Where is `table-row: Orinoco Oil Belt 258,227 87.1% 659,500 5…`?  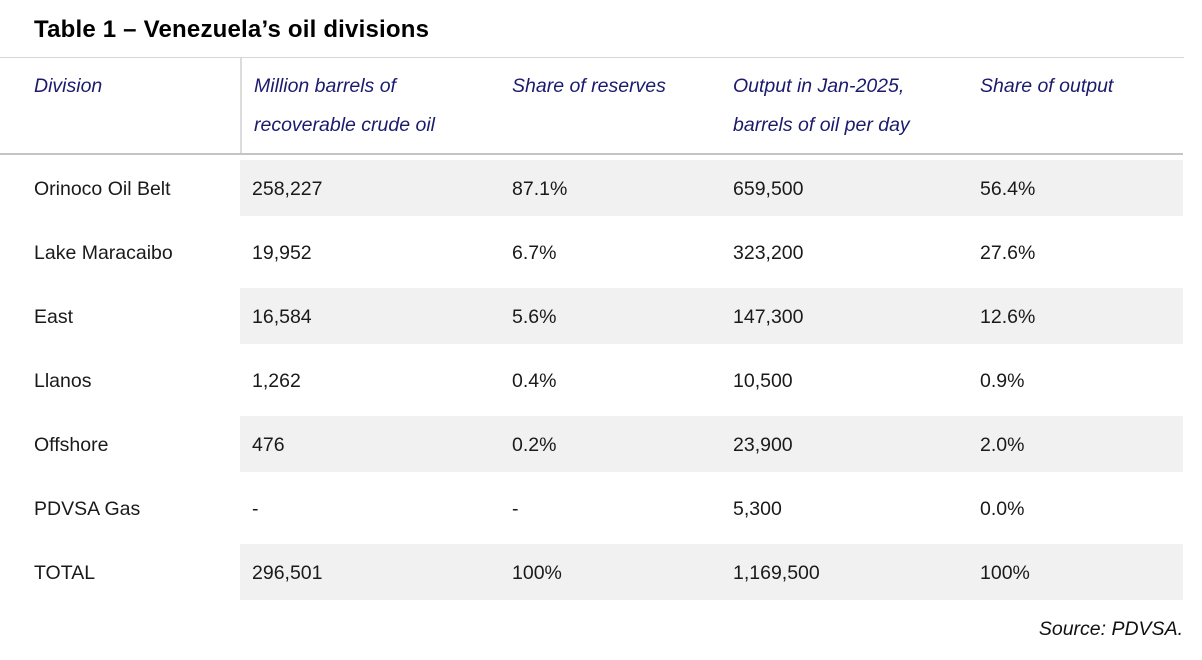 table-row: Orinoco Oil Belt 258,227 87.1% 659,500 5… is located at coordinates (601, 189).